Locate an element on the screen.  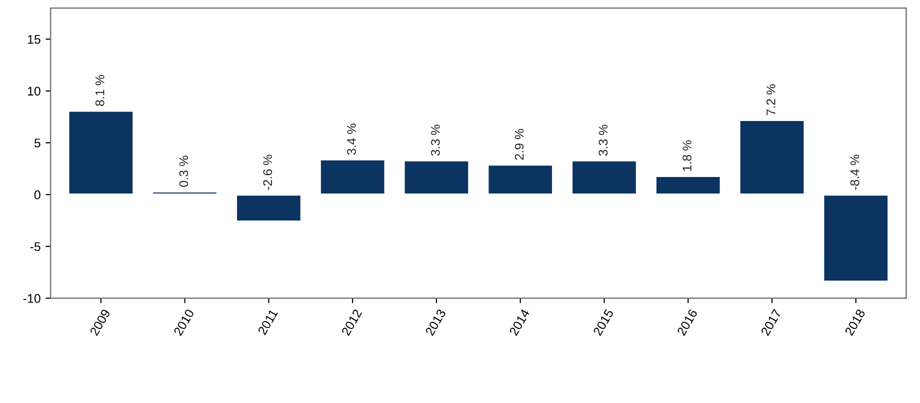
y-tick-label: 0 is located at coordinates (37, 195).